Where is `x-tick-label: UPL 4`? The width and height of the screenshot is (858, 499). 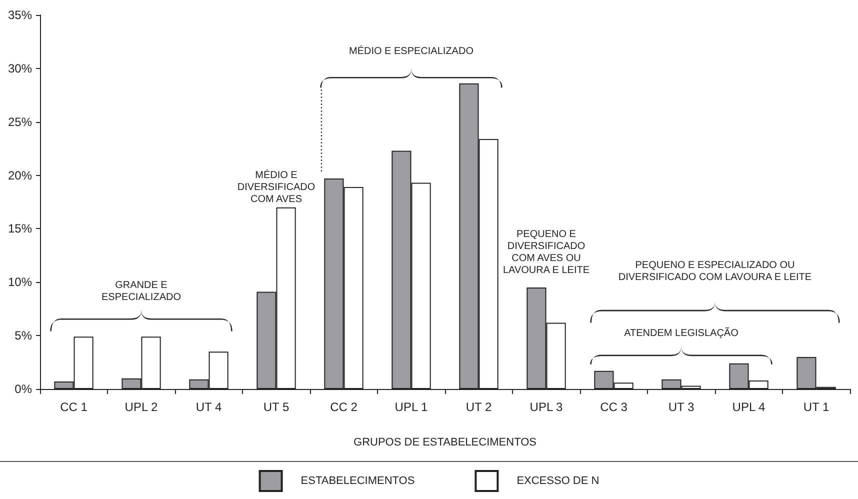
x-tick-label: UPL 4 is located at coordinates (749, 407).